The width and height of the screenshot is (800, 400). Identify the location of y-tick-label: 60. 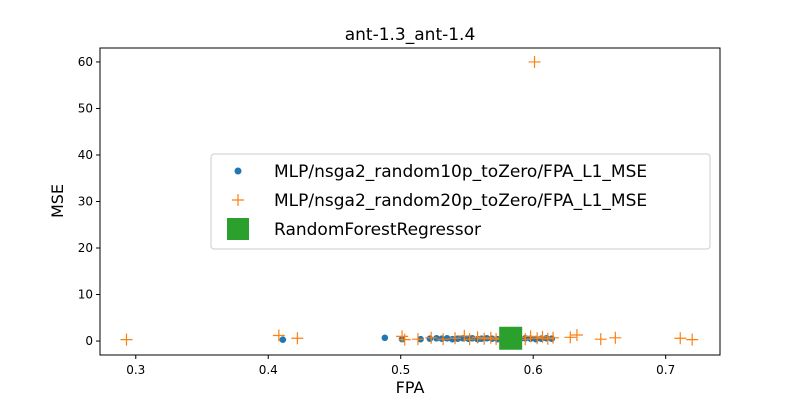
(85, 62).